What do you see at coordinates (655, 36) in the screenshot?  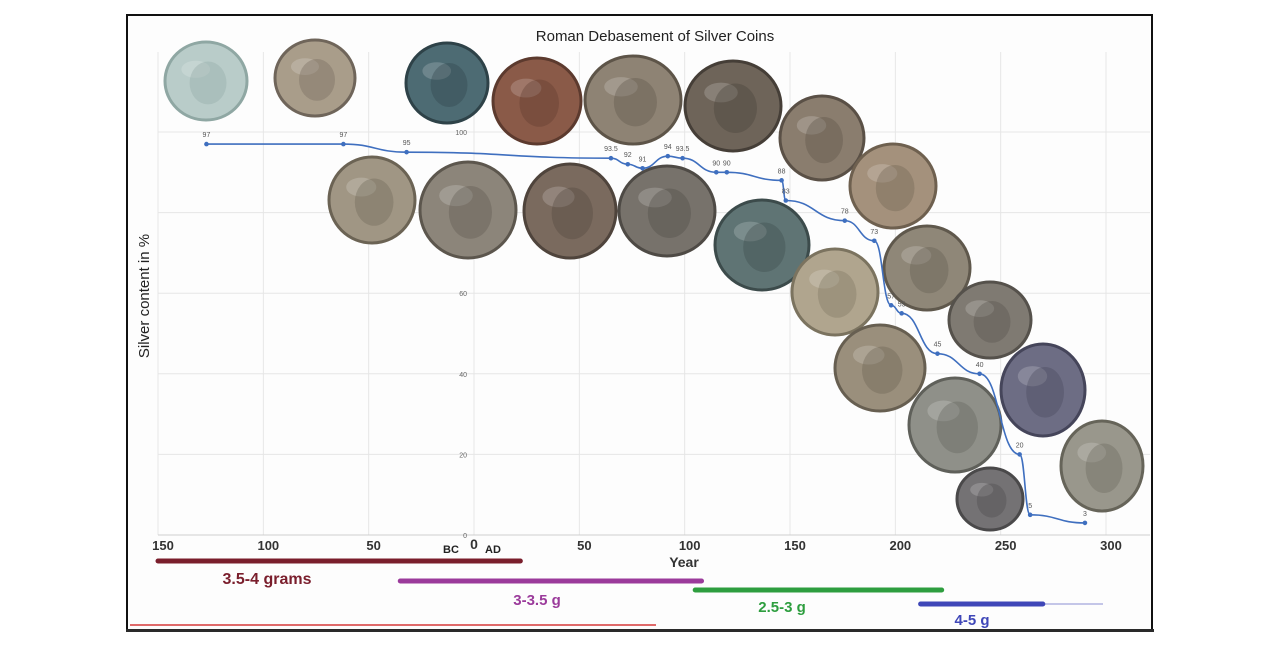 I see `chart-title: Roman Debasement of Silver Coins` at bounding box center [655, 36].